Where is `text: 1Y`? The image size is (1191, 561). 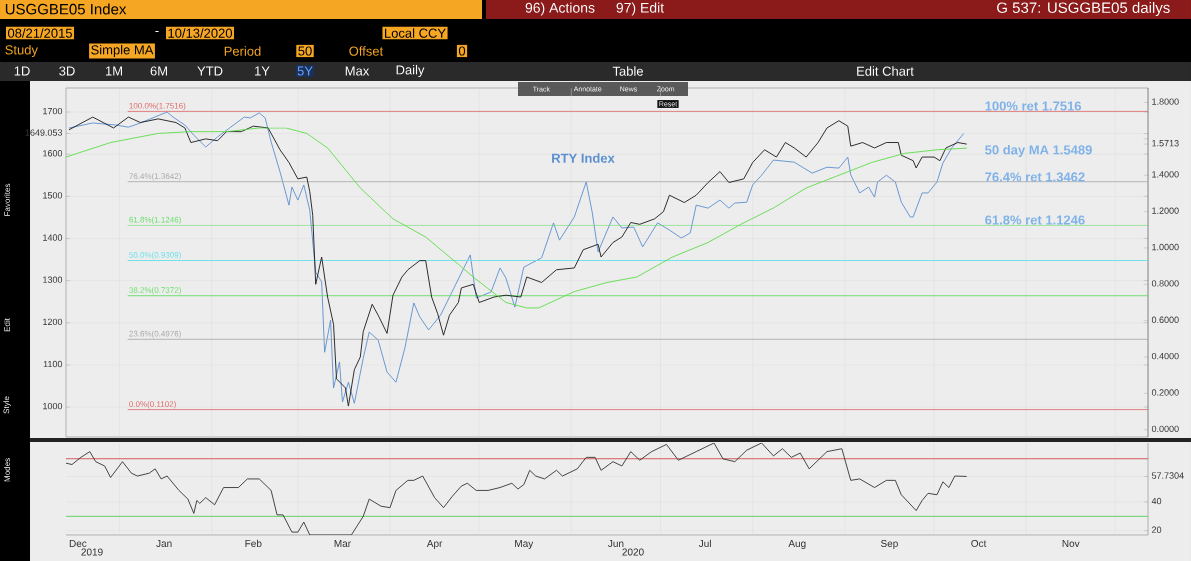
text: 1Y is located at coordinates (262, 71).